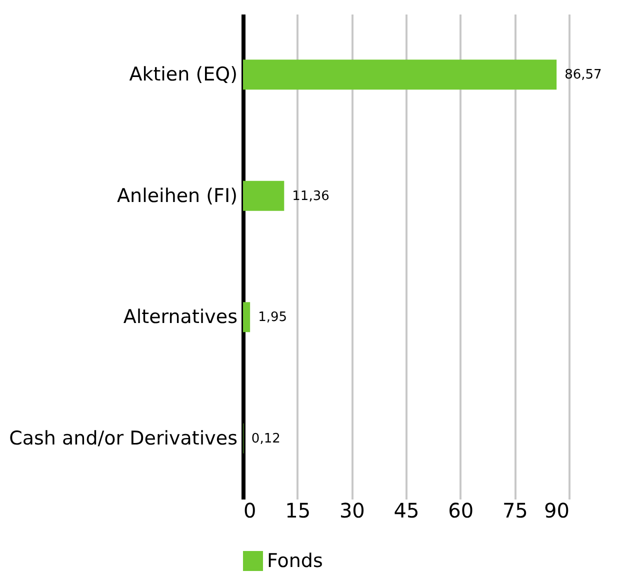 This screenshot has height=574, width=620. Describe the element at coordinates (298, 510) in the screenshot. I see `x-tick-label: 15` at that location.